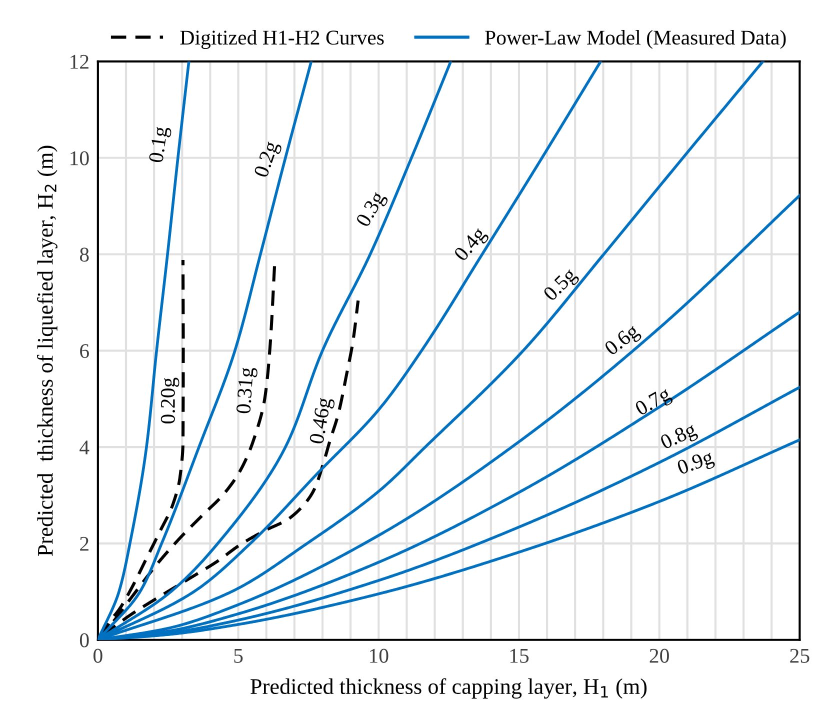 Image resolution: width=816 pixels, height=723 pixels. Describe the element at coordinates (659, 655) in the screenshot. I see `x-tick-label: 20` at that location.